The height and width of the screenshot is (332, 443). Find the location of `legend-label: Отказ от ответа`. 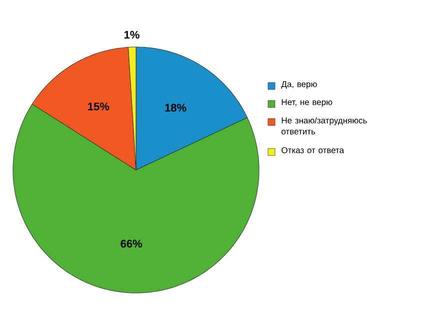

legend-label: Отказ от ответа is located at coordinates (313, 150).